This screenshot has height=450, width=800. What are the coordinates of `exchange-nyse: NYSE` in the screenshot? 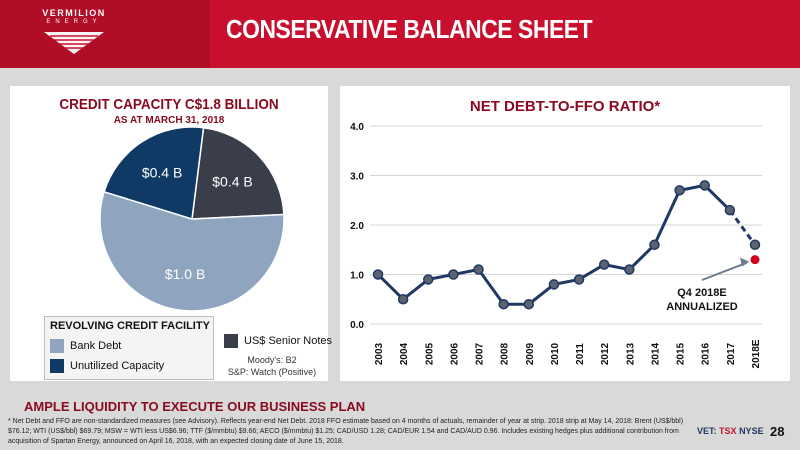 It's located at (751, 431).